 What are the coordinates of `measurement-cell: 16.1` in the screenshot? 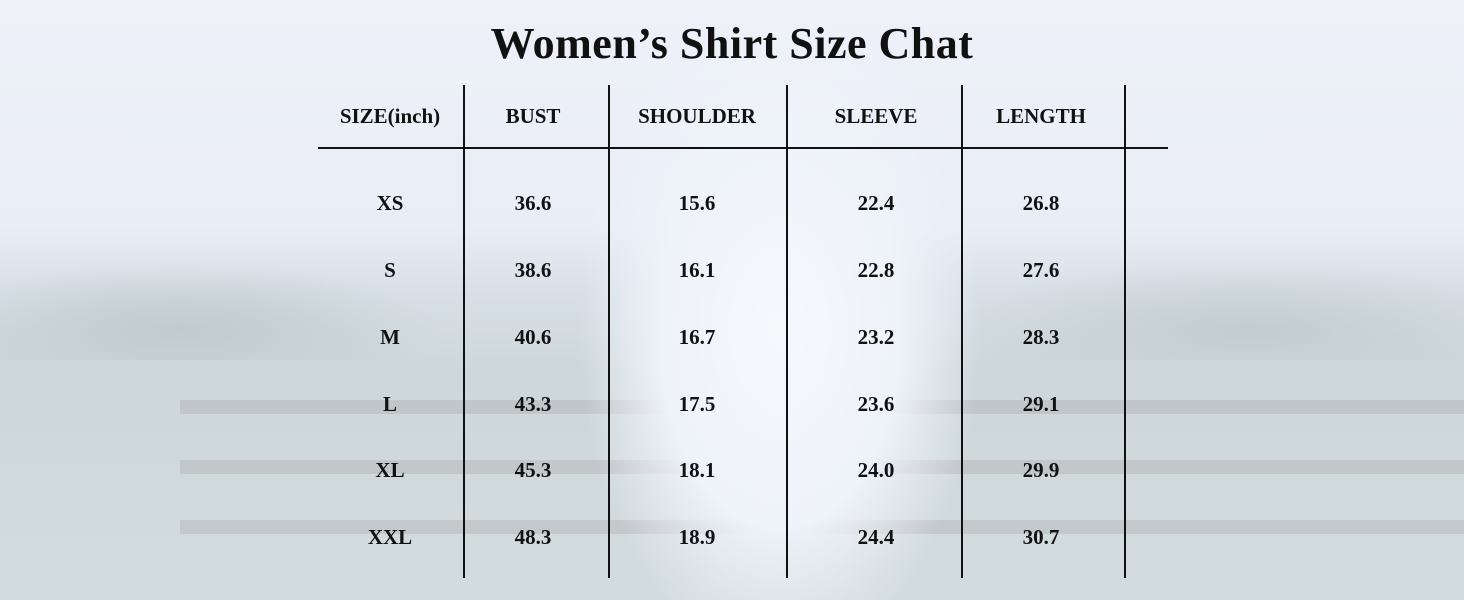 It's located at (697, 270).